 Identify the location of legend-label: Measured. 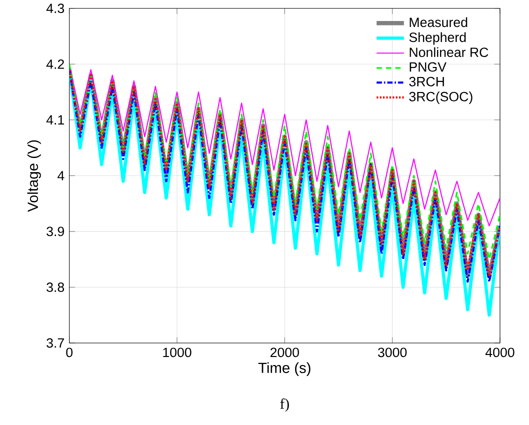
(439, 22).